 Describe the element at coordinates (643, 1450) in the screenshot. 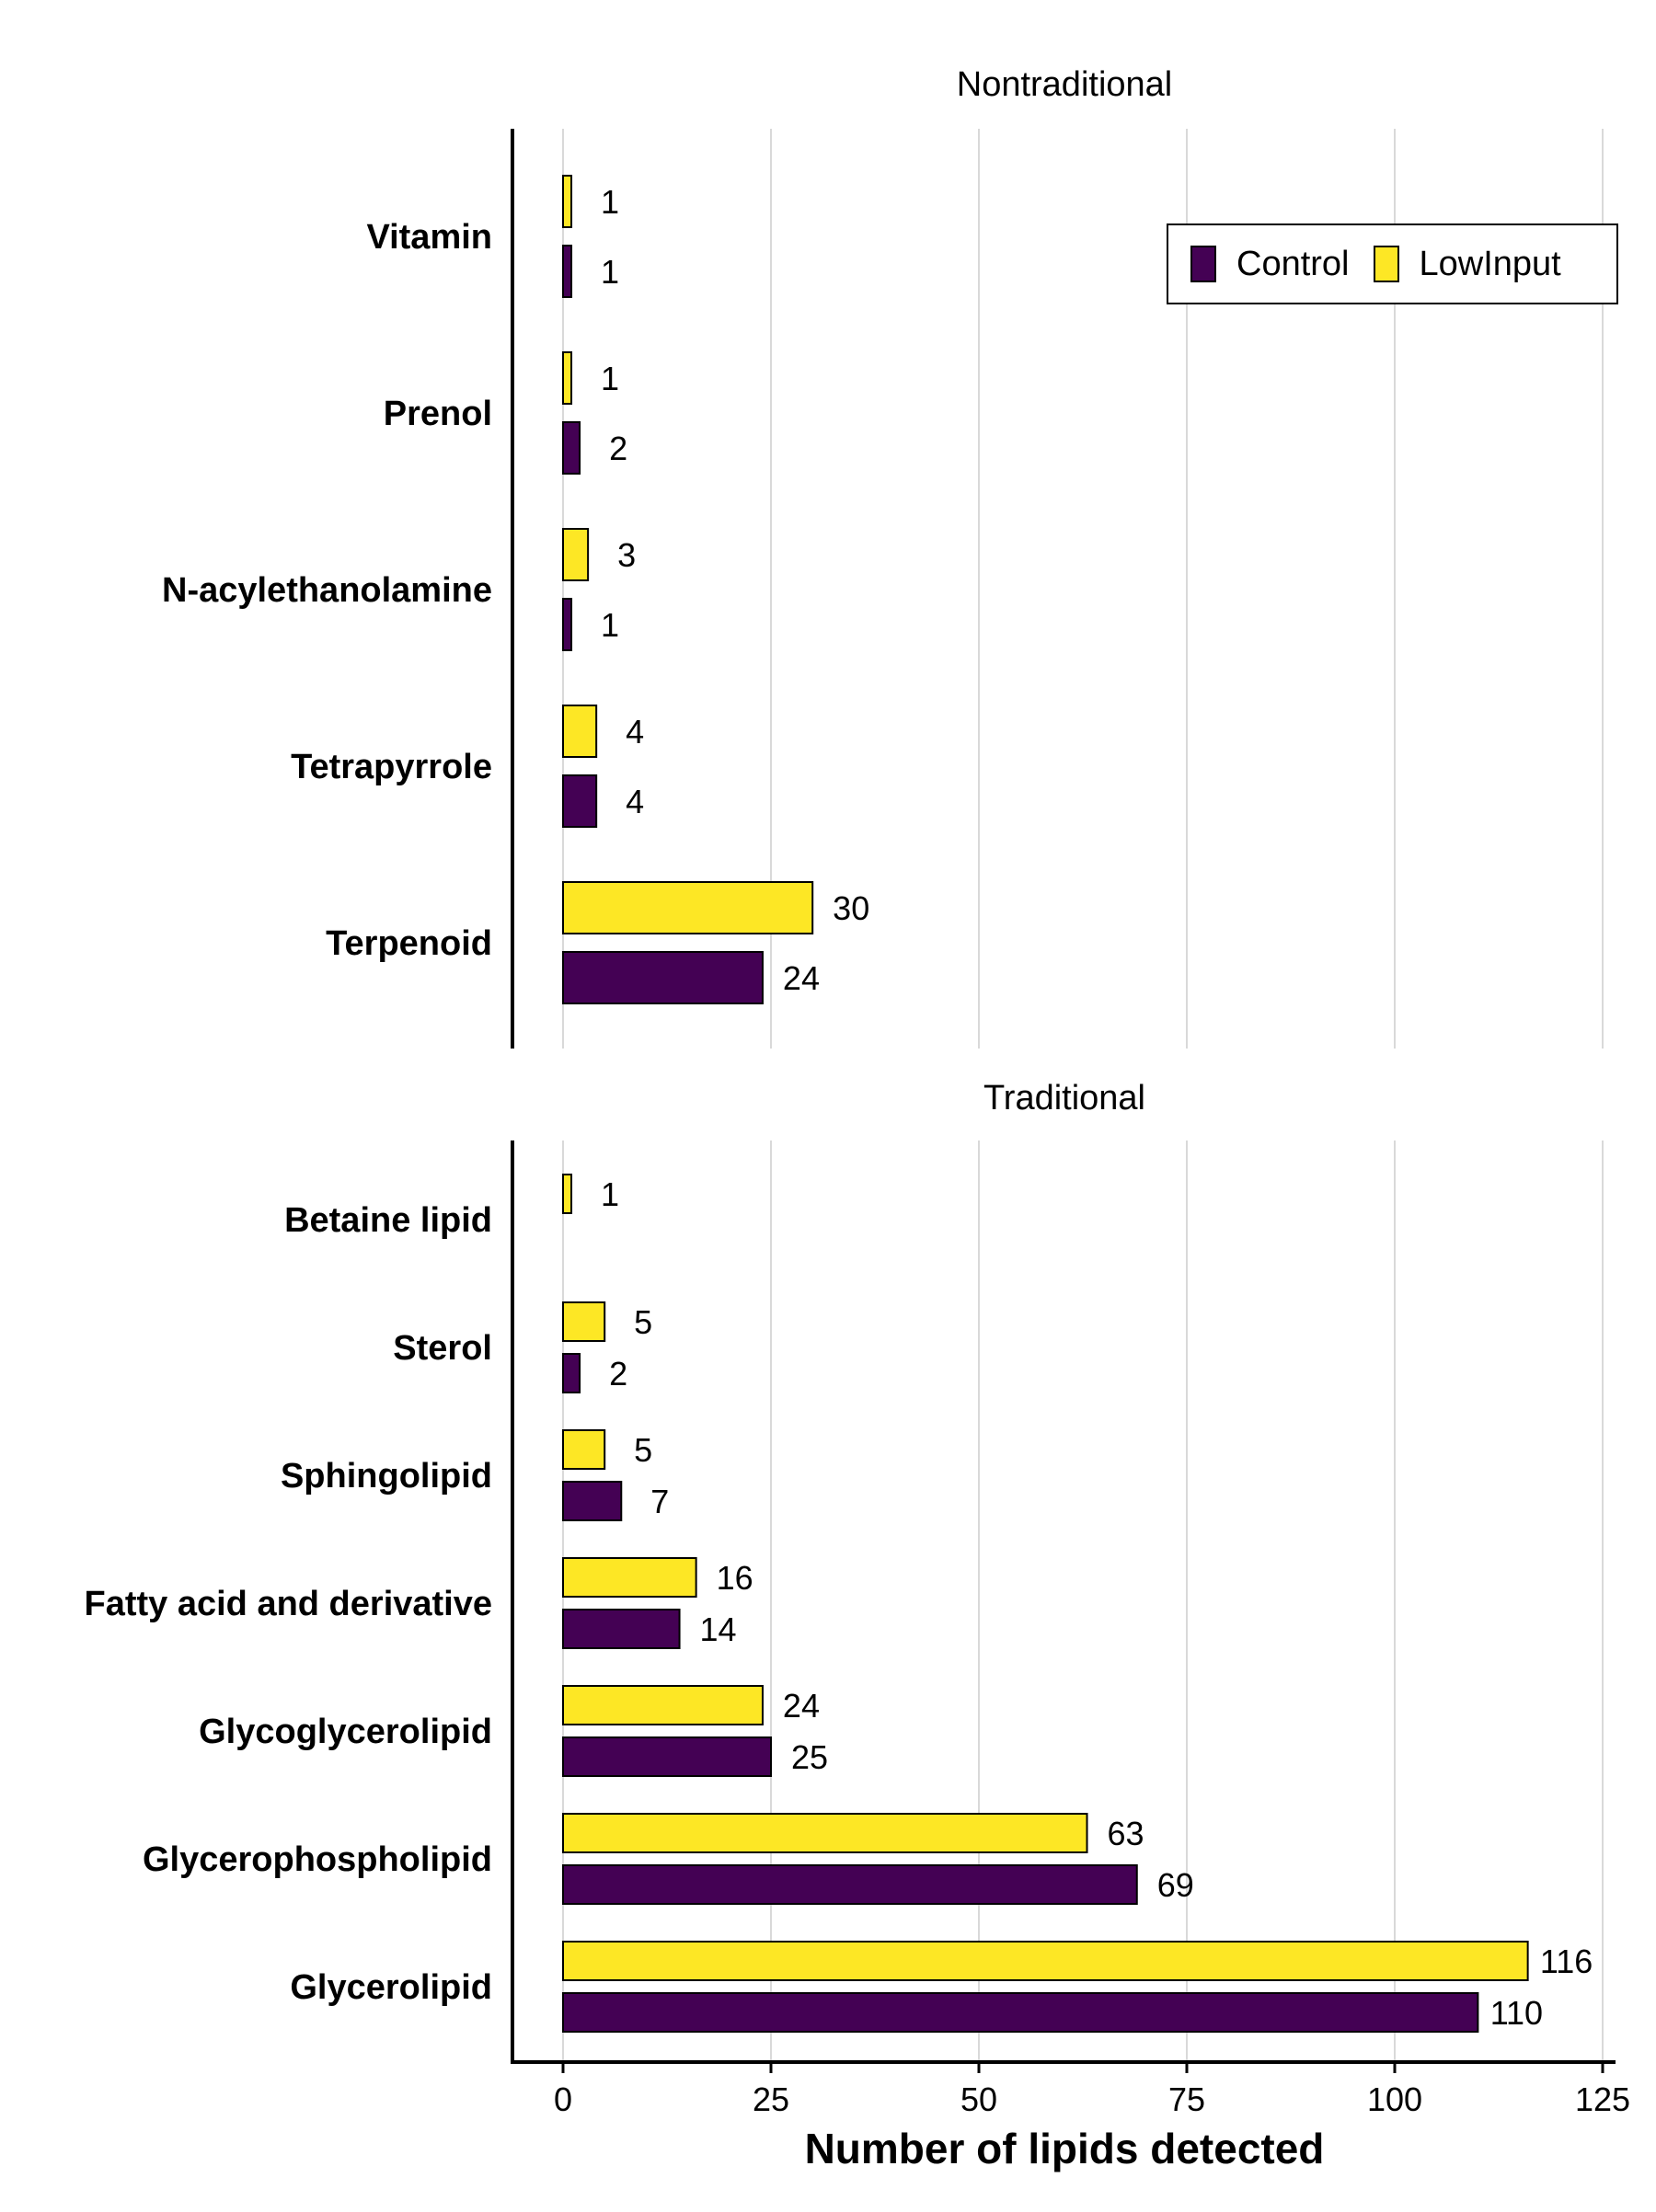

I see `data-label-lowinput-sphingolipid: 5` at that location.